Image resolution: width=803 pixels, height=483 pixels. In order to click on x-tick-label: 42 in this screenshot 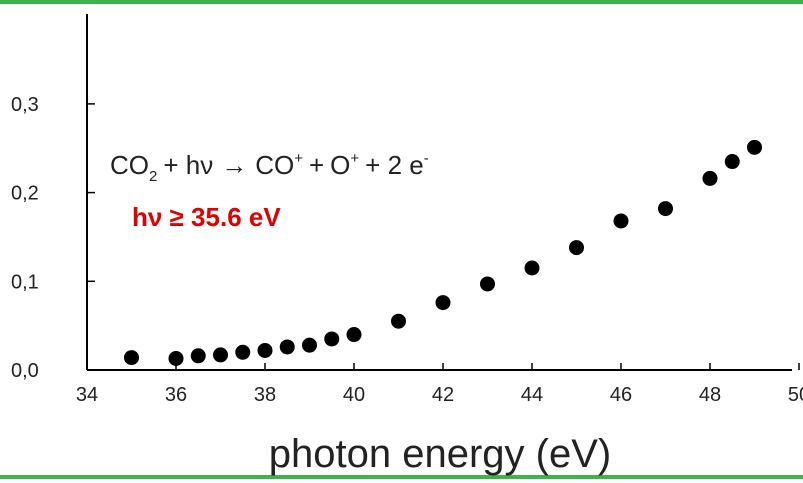, I will do `click(443, 395)`.